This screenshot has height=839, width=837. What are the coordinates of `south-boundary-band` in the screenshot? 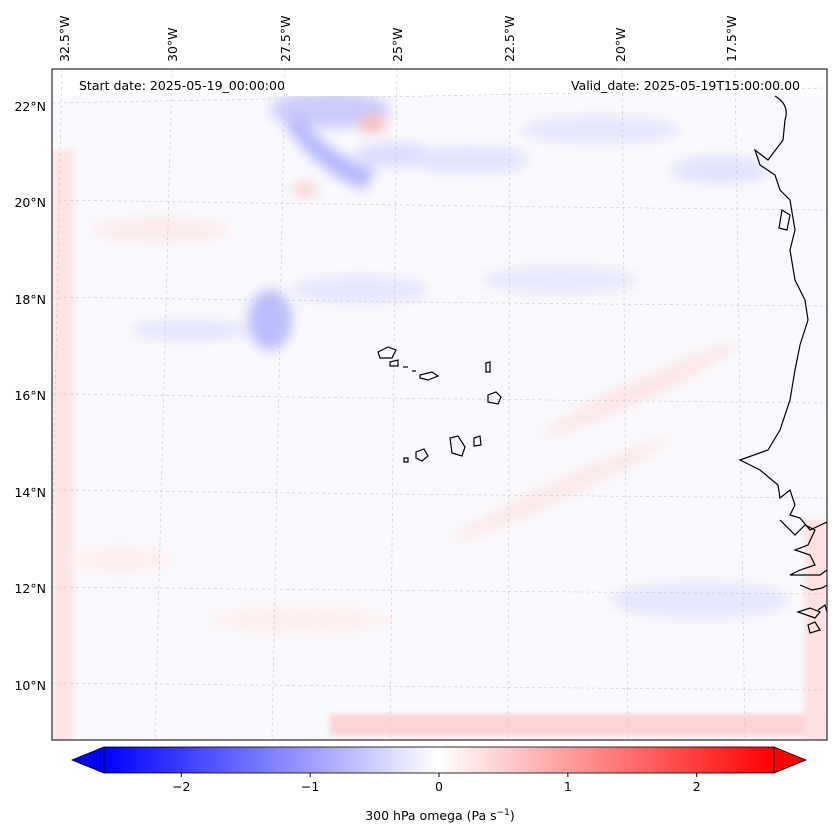 It's located at (578, 725).